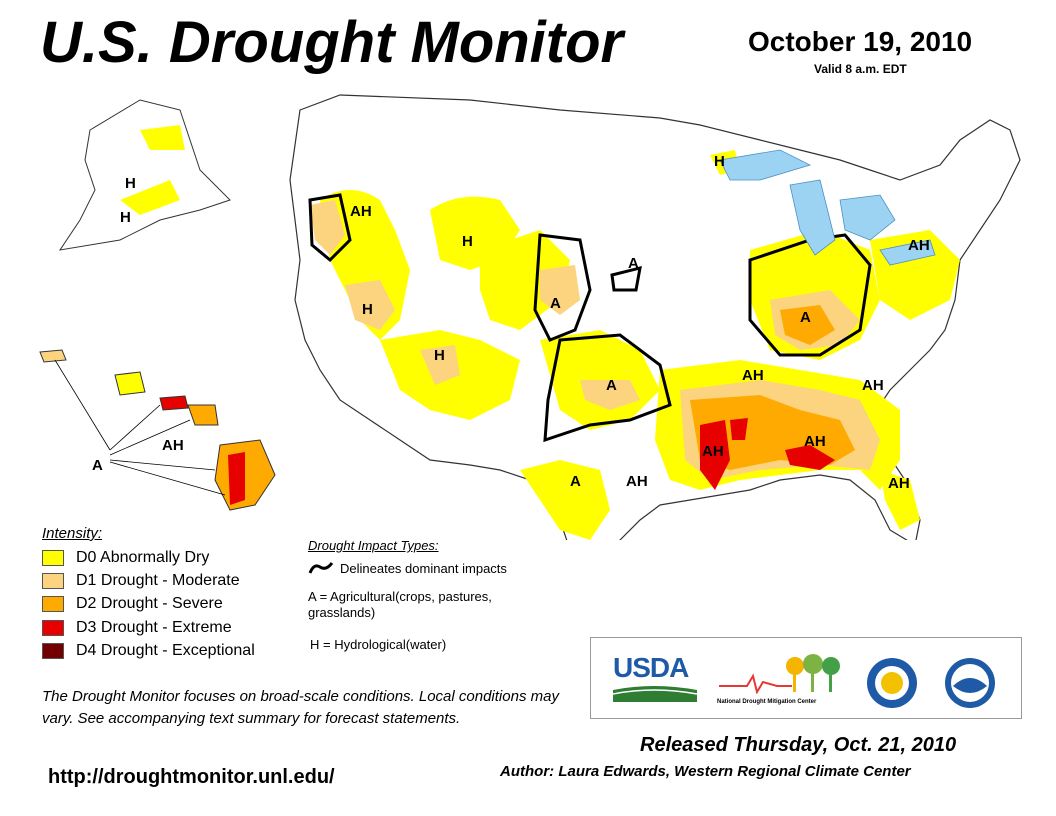 Image resolution: width=1056 pixels, height=816 pixels. Describe the element at coordinates (321, 568) in the screenshot. I see `delineation-line-icon` at that location.